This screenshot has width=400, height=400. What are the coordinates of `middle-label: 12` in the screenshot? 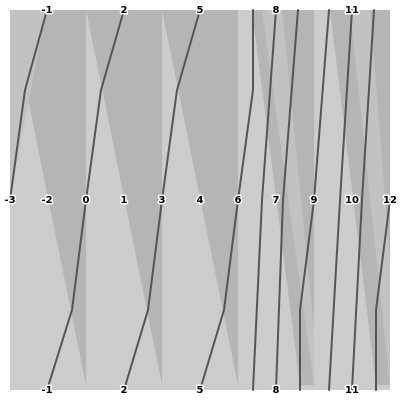 It's located at (390, 200).